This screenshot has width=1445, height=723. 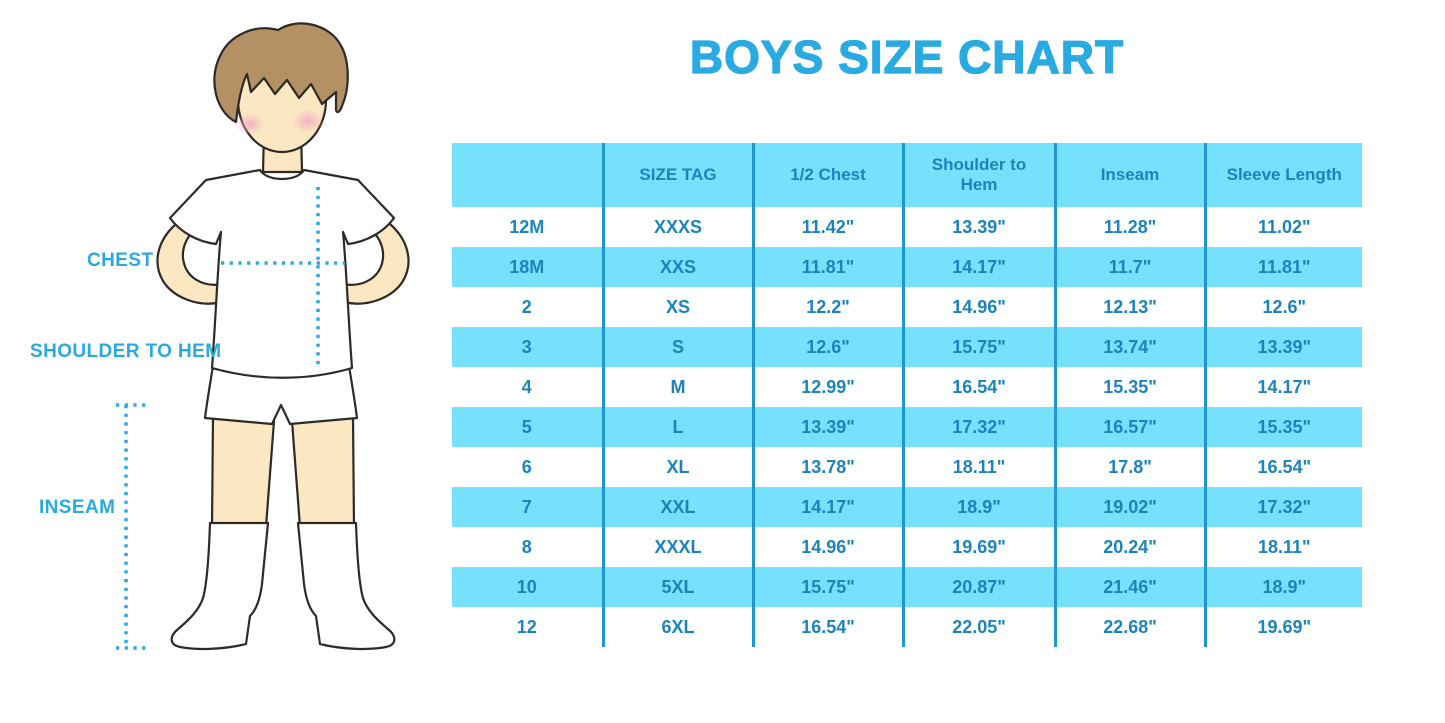 What do you see at coordinates (827, 387) in the screenshot?
I see `half-chest-cell: 12.99"` at bounding box center [827, 387].